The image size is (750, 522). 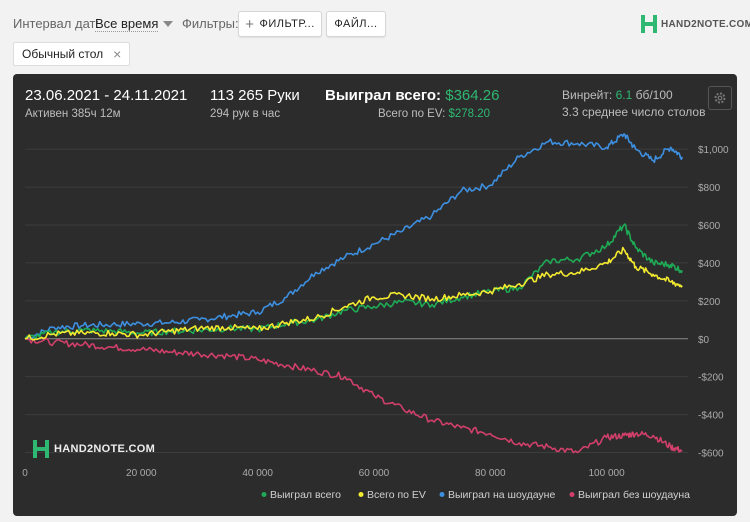 I want to click on ev-total-label: Всего по EV:, so click(x=412, y=114).